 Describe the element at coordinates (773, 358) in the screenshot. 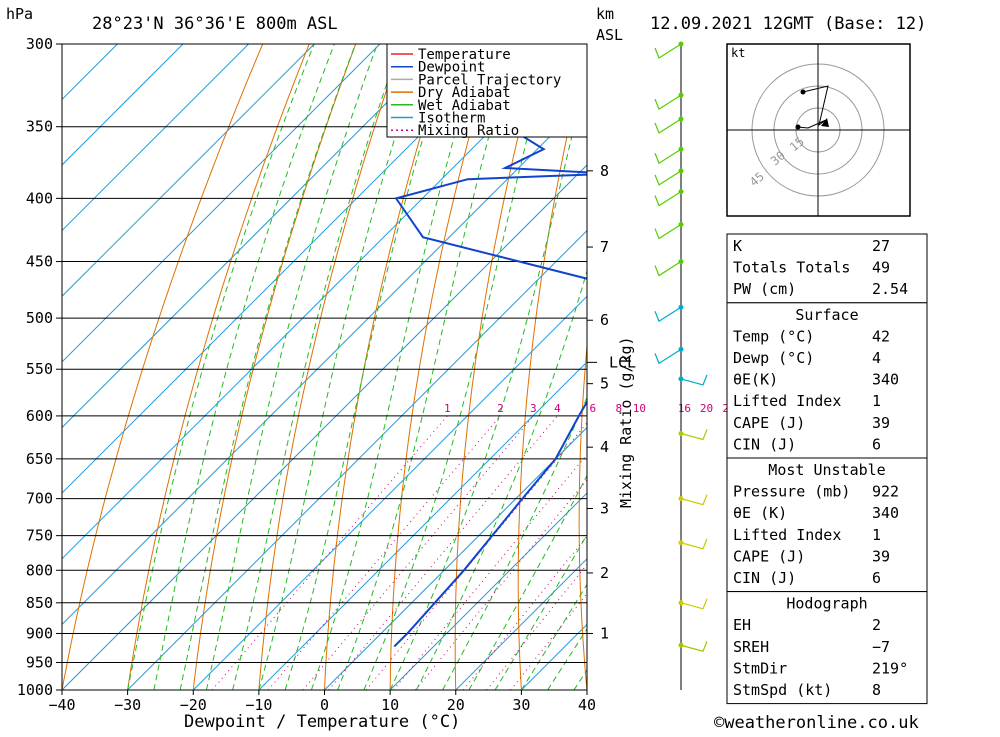

I see `indices-label: Dewp (°C)` at that location.